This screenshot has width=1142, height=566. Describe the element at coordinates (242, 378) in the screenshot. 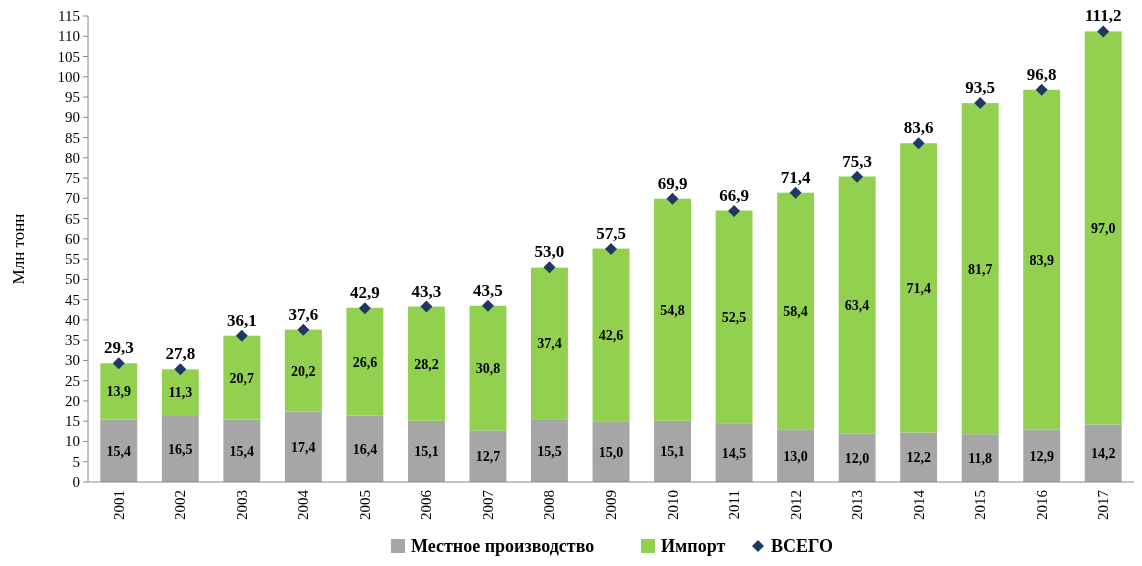

I see `data-label: 20,7` at that location.